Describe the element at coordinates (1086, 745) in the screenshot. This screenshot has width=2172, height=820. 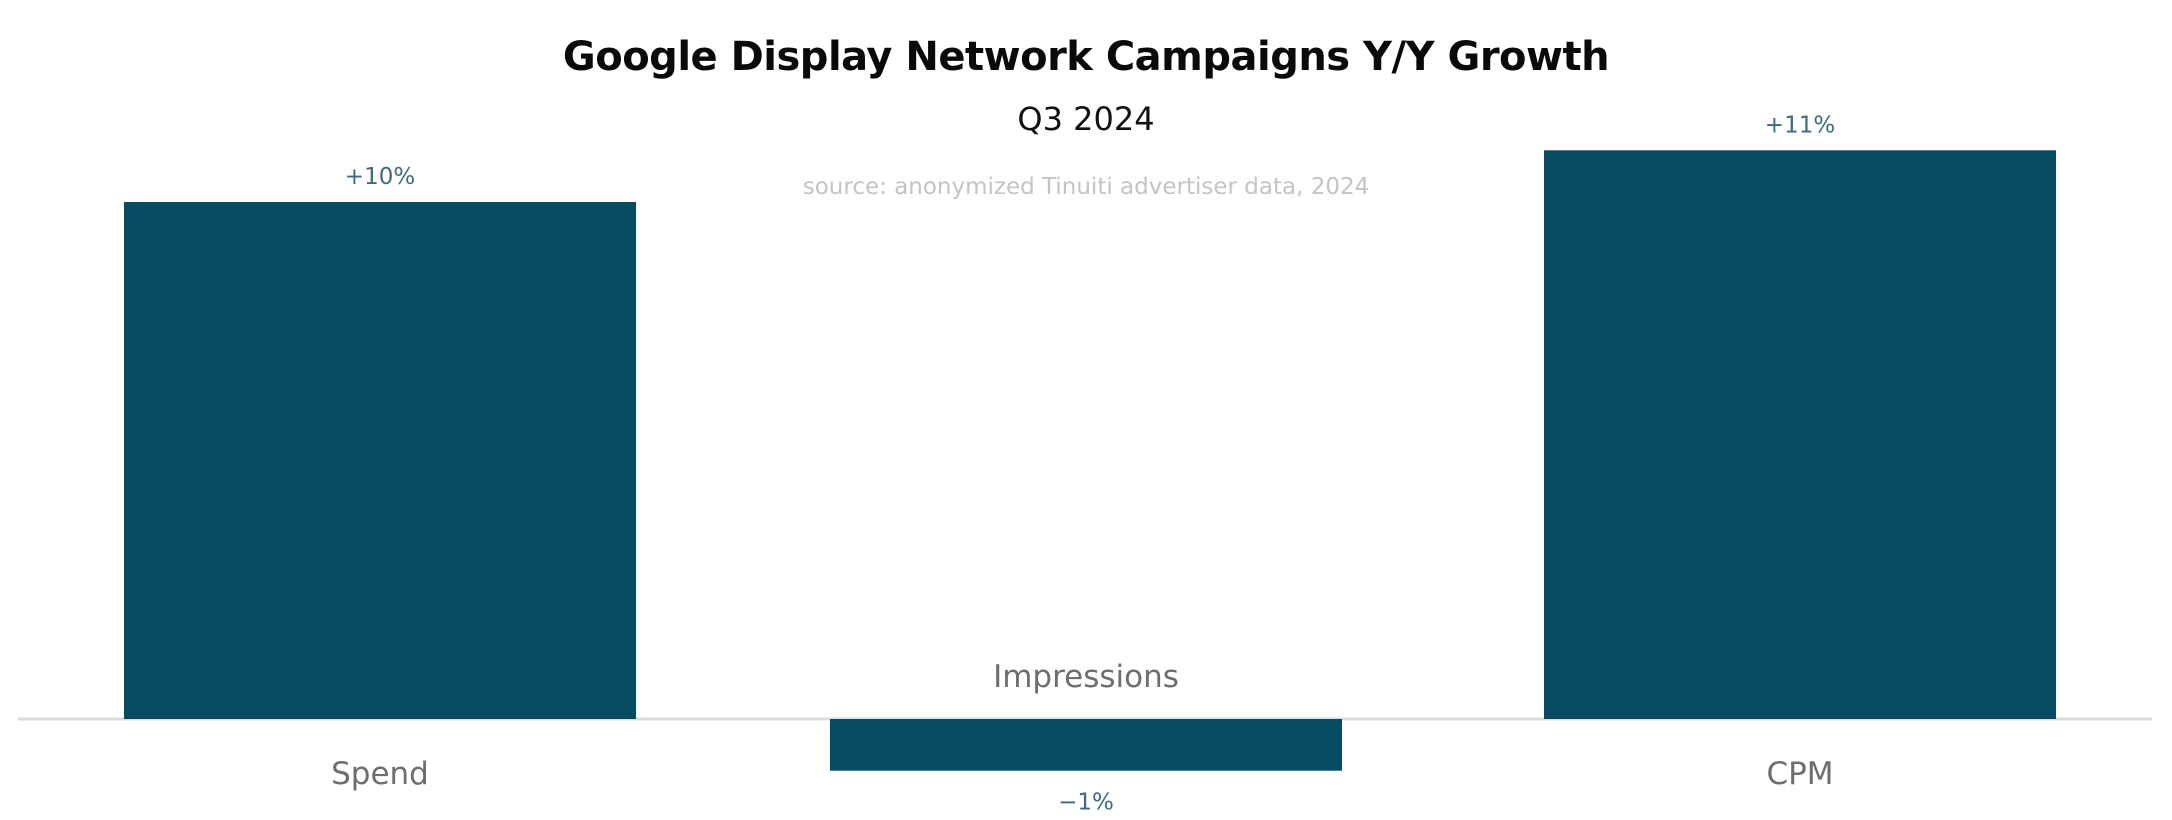
I see `bar-impressions` at that location.